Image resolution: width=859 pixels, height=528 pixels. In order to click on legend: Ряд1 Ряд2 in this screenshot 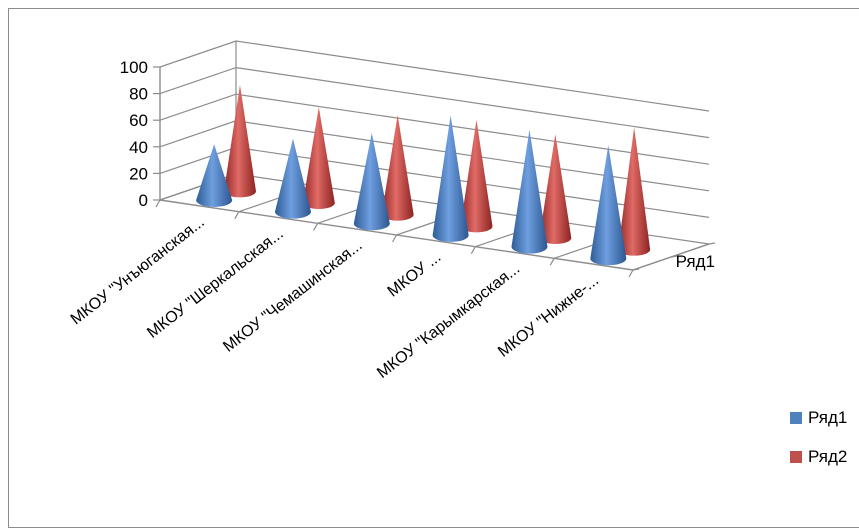, I will do `click(818, 437)`.